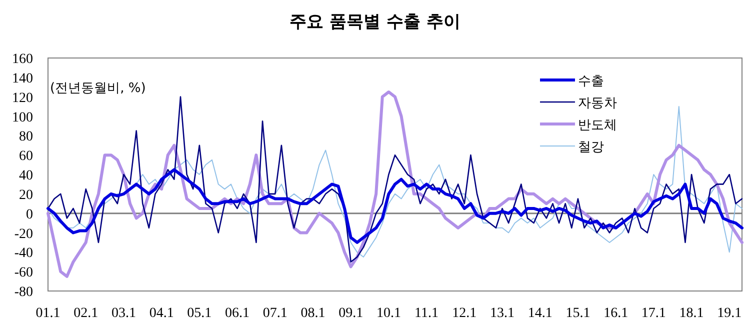  What do you see at coordinates (351, 313) in the screenshot?
I see `x-tick-label: 09.1` at bounding box center [351, 313].